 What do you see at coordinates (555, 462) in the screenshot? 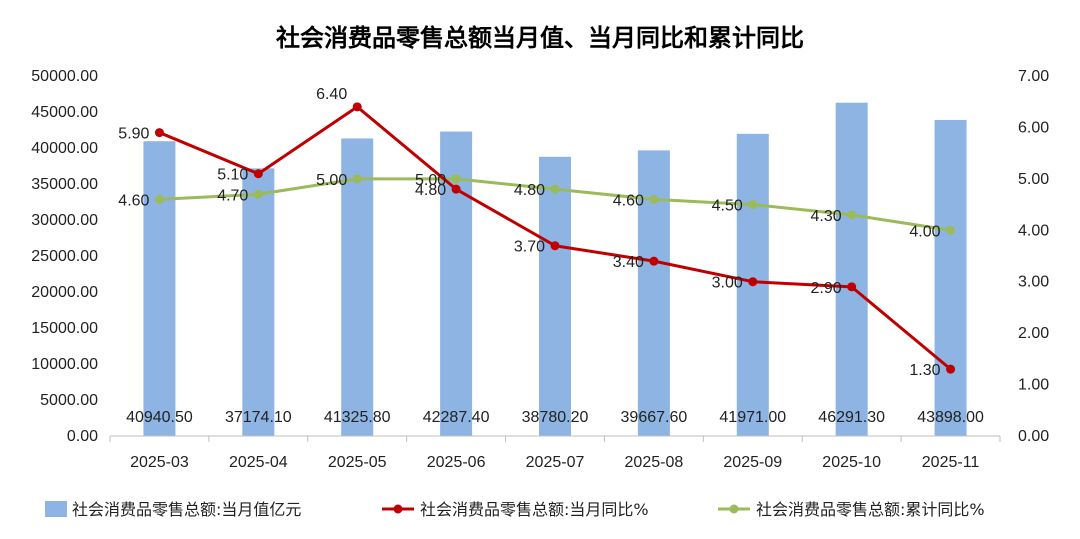
I see `x-tick-label: 2025-07` at bounding box center [555, 462].